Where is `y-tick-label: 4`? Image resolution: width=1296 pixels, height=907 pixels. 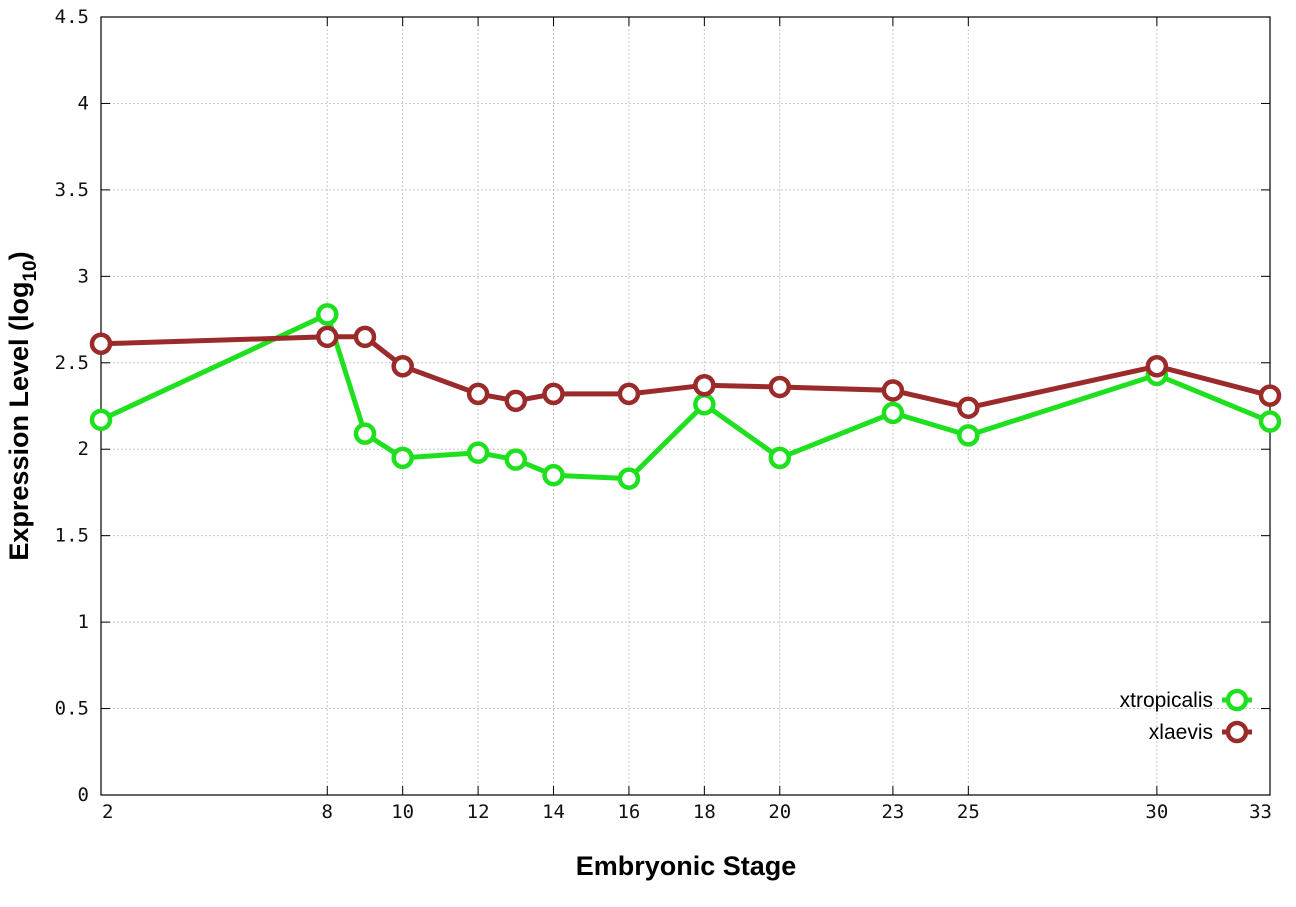 y-tick-label: 4 is located at coordinates (83, 103).